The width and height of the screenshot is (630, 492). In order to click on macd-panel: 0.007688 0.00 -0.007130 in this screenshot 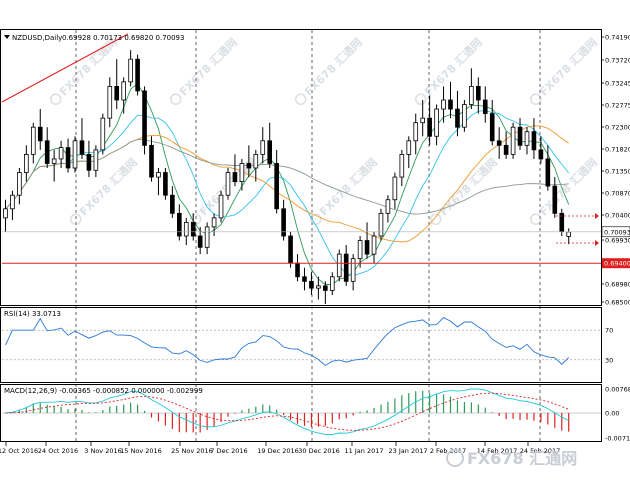, I will do `click(316, 414)`.